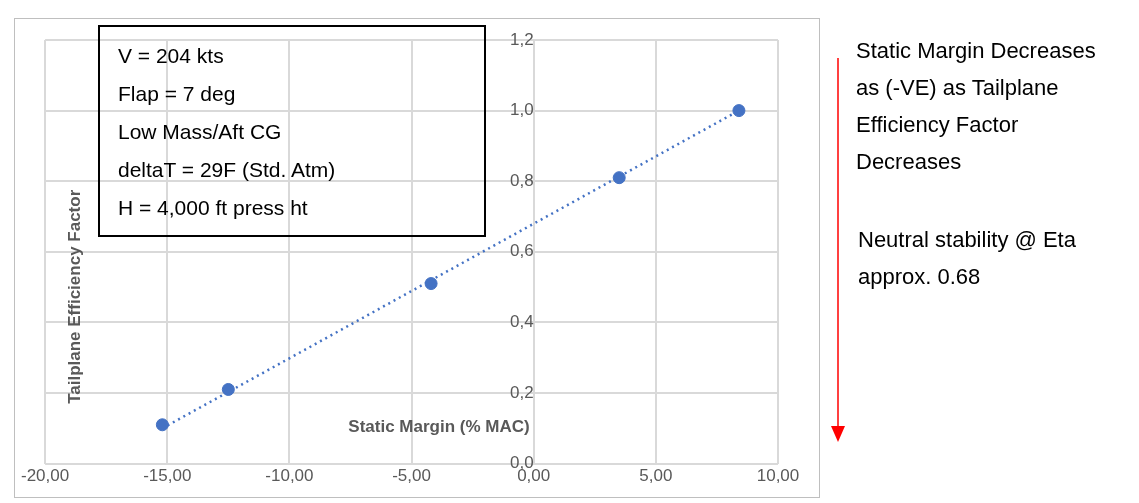 The image size is (1139, 503). What do you see at coordinates (522, 251) in the screenshot?
I see `y-tick-label: 0,6` at bounding box center [522, 251].